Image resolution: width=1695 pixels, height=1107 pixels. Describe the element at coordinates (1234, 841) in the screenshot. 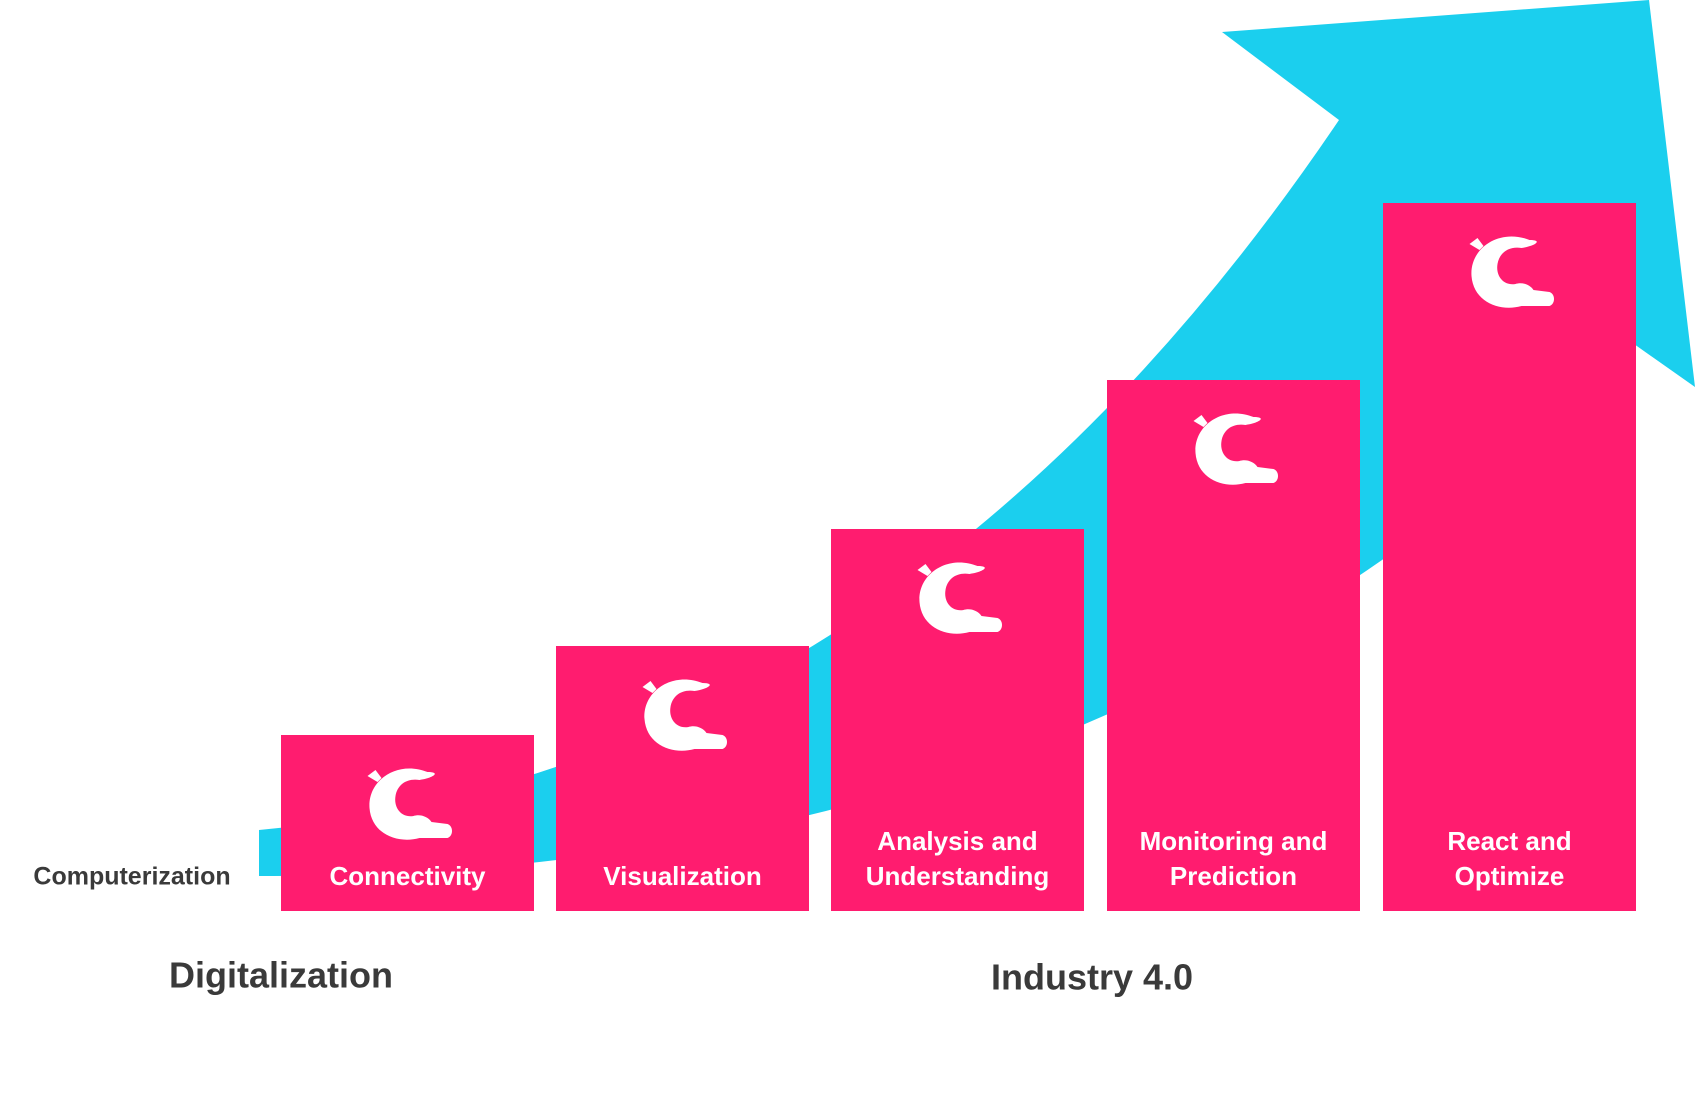

I see `step-label: Monitoring and` at that location.